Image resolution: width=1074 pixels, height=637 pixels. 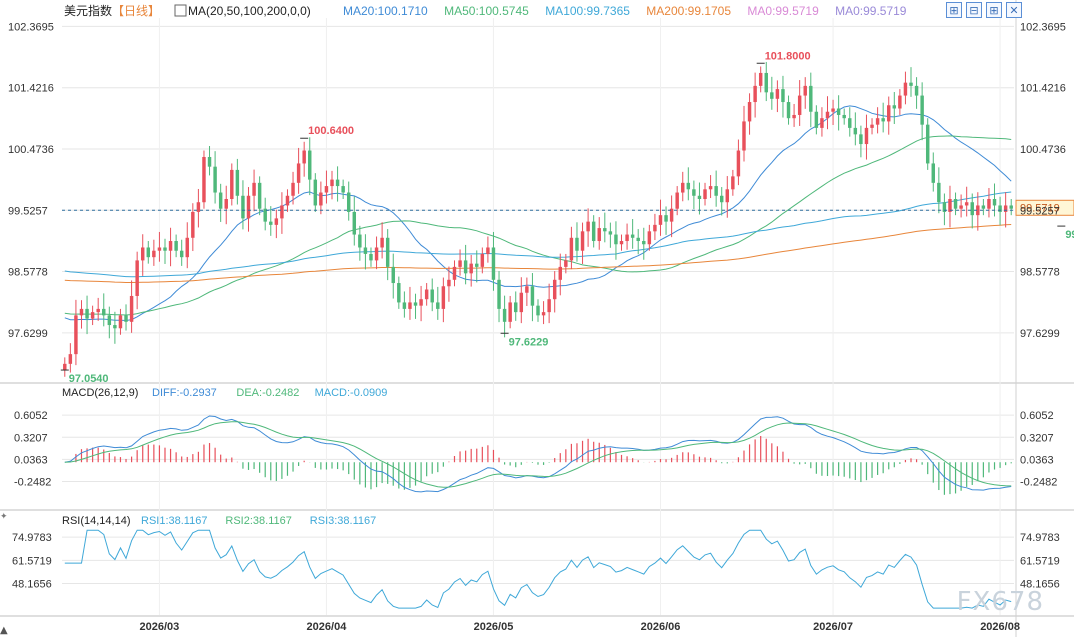 I want to click on close-icon: ✕, so click(x=1014, y=10).